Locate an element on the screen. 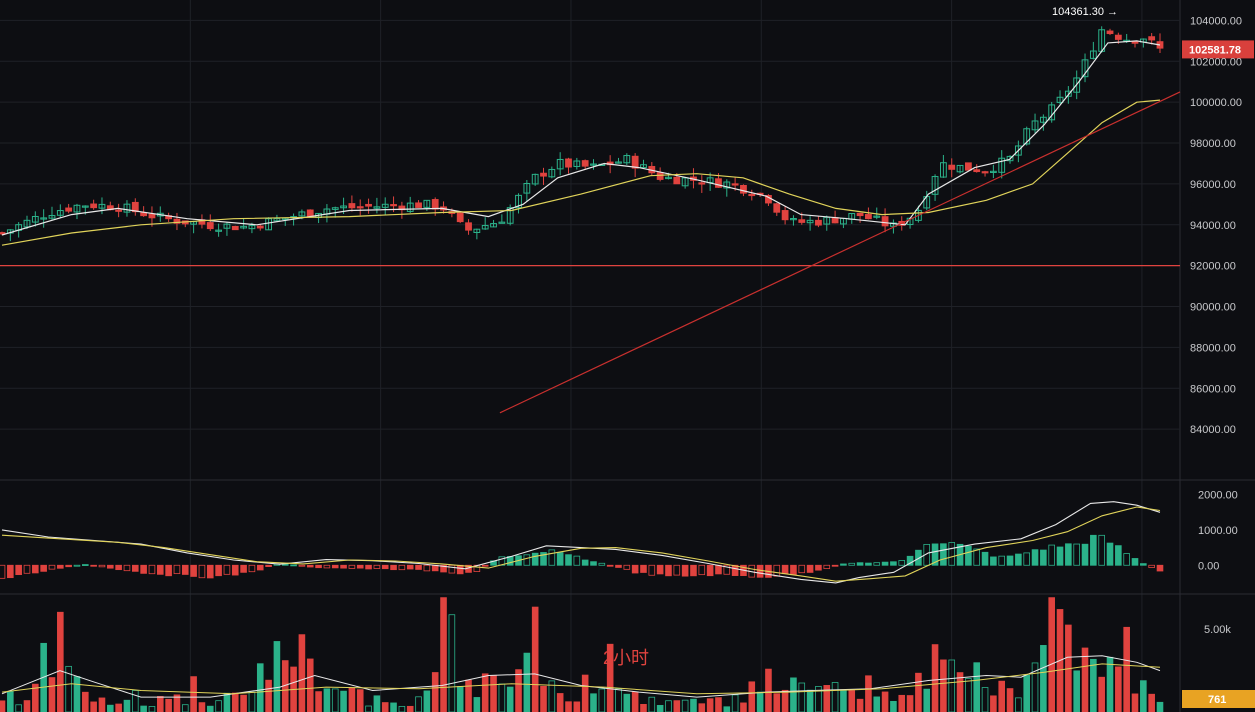 The image size is (1255, 712). macd-tick-label: 2000.00 is located at coordinates (1218, 496).